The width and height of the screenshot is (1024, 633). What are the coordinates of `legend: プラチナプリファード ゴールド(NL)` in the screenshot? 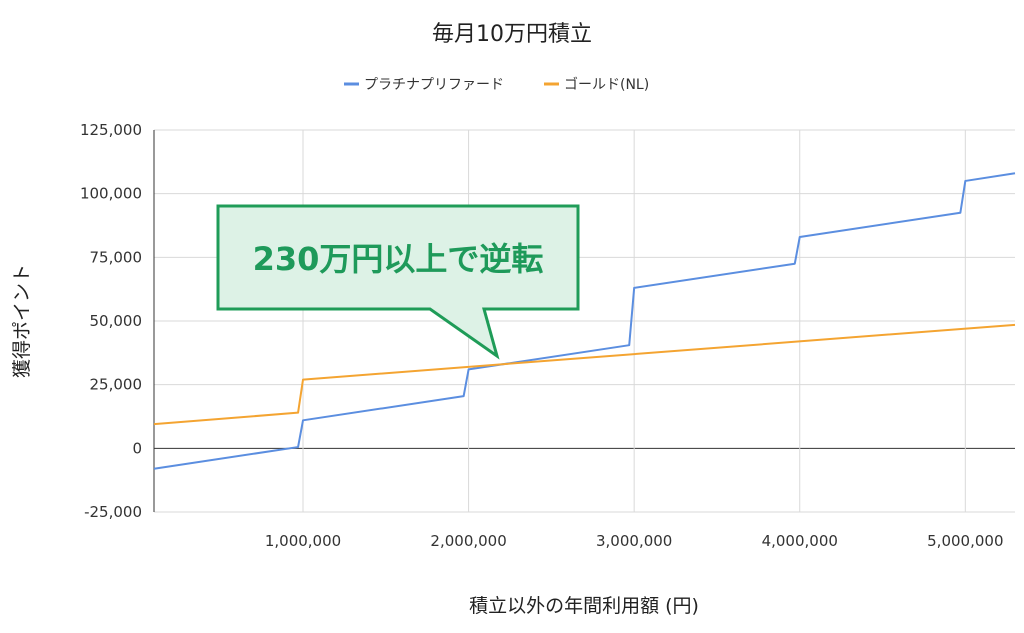 It's located at (496, 84).